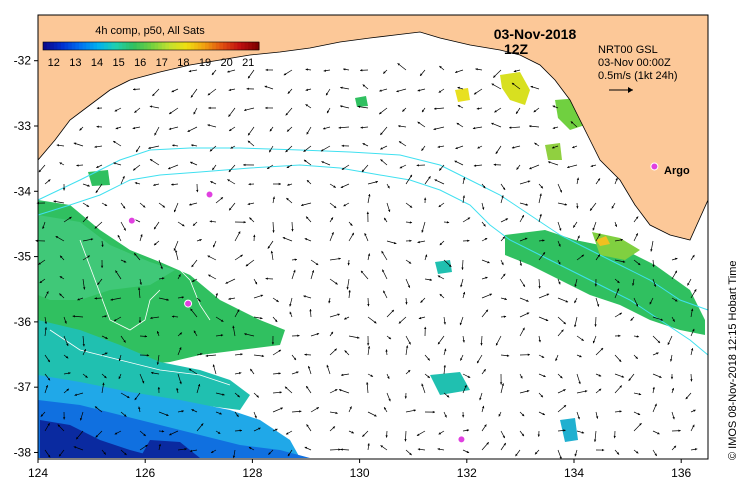  Describe the element at coordinates (461, 439) in the screenshot. I see `argo-float-marker` at that location.